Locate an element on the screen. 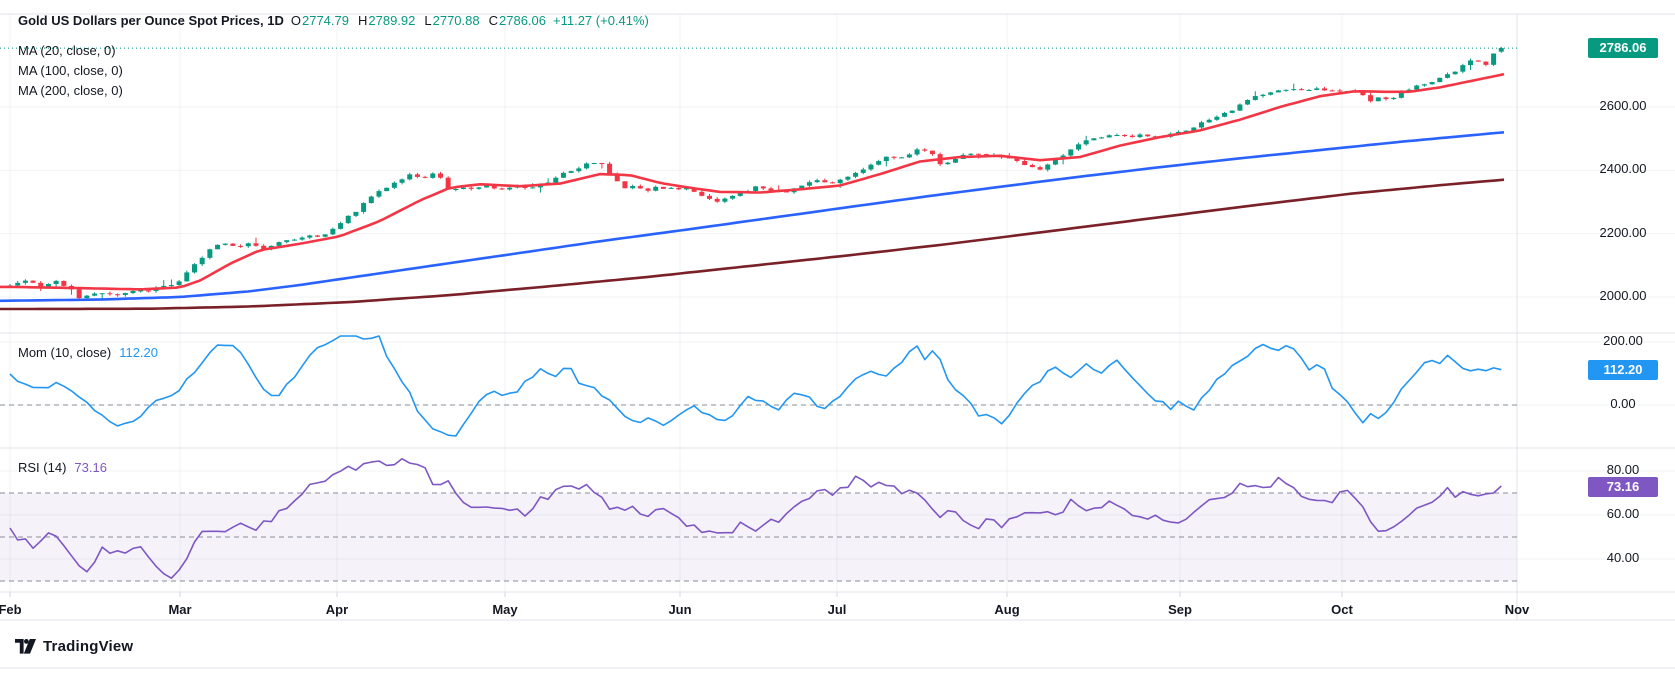  ma-20-label: MA (20, close, 0) is located at coordinates (67, 50).